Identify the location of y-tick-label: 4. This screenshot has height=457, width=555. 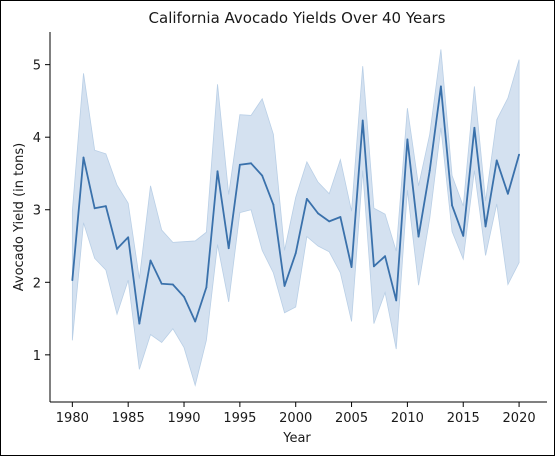
(37, 138).